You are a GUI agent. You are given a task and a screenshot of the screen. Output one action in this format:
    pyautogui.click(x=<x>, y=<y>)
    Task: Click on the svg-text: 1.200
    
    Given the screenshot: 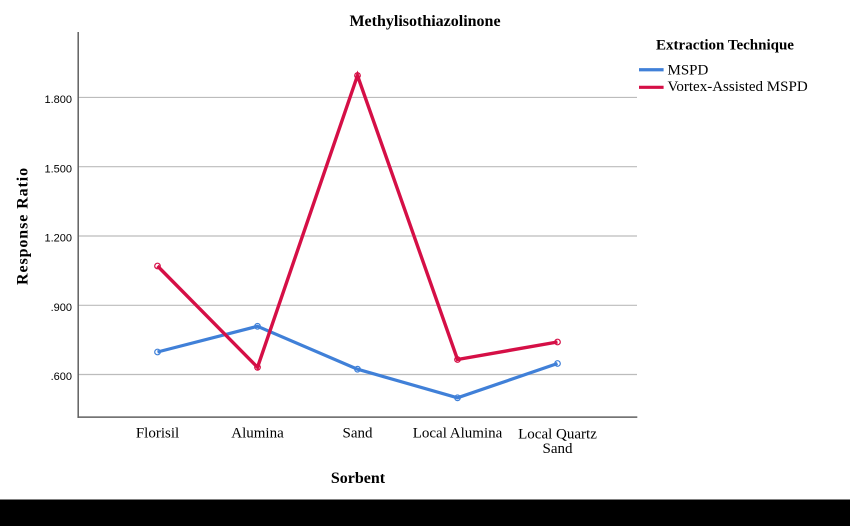 What is the action you would take?
    pyautogui.click(x=58, y=239)
    